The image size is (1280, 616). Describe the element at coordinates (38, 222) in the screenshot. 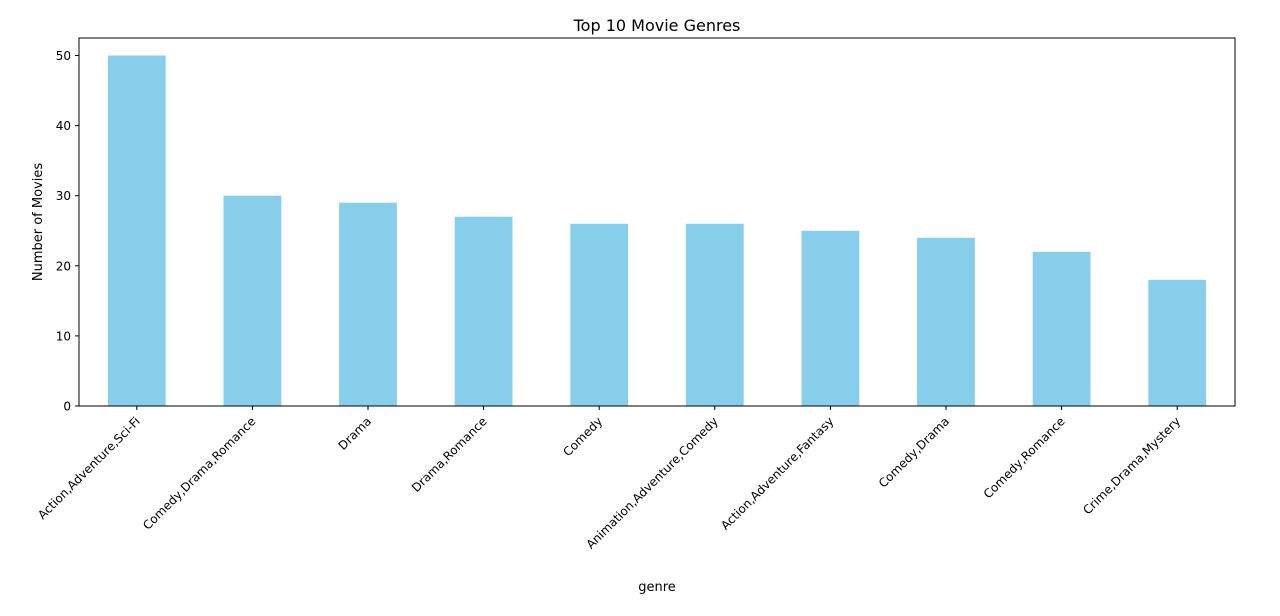

I see `y-axis-label: Number of Movies` at that location.